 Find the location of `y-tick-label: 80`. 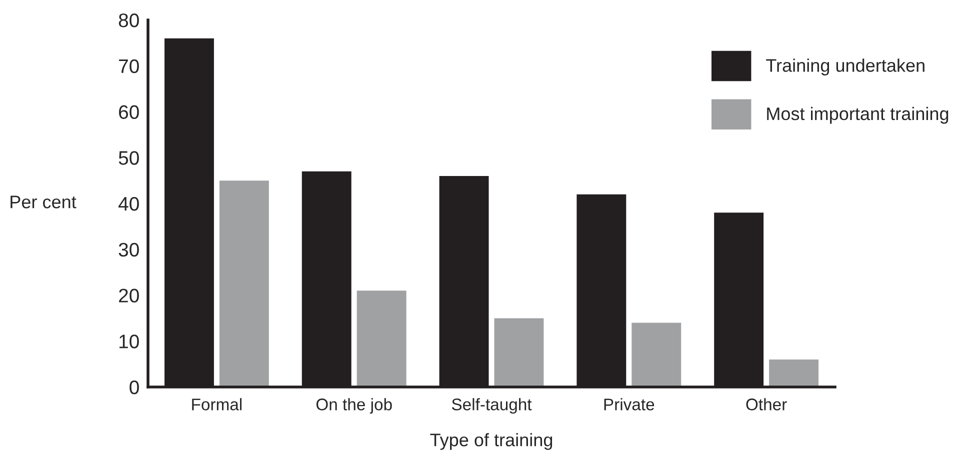

y-tick-label: 80 is located at coordinates (128, 20).